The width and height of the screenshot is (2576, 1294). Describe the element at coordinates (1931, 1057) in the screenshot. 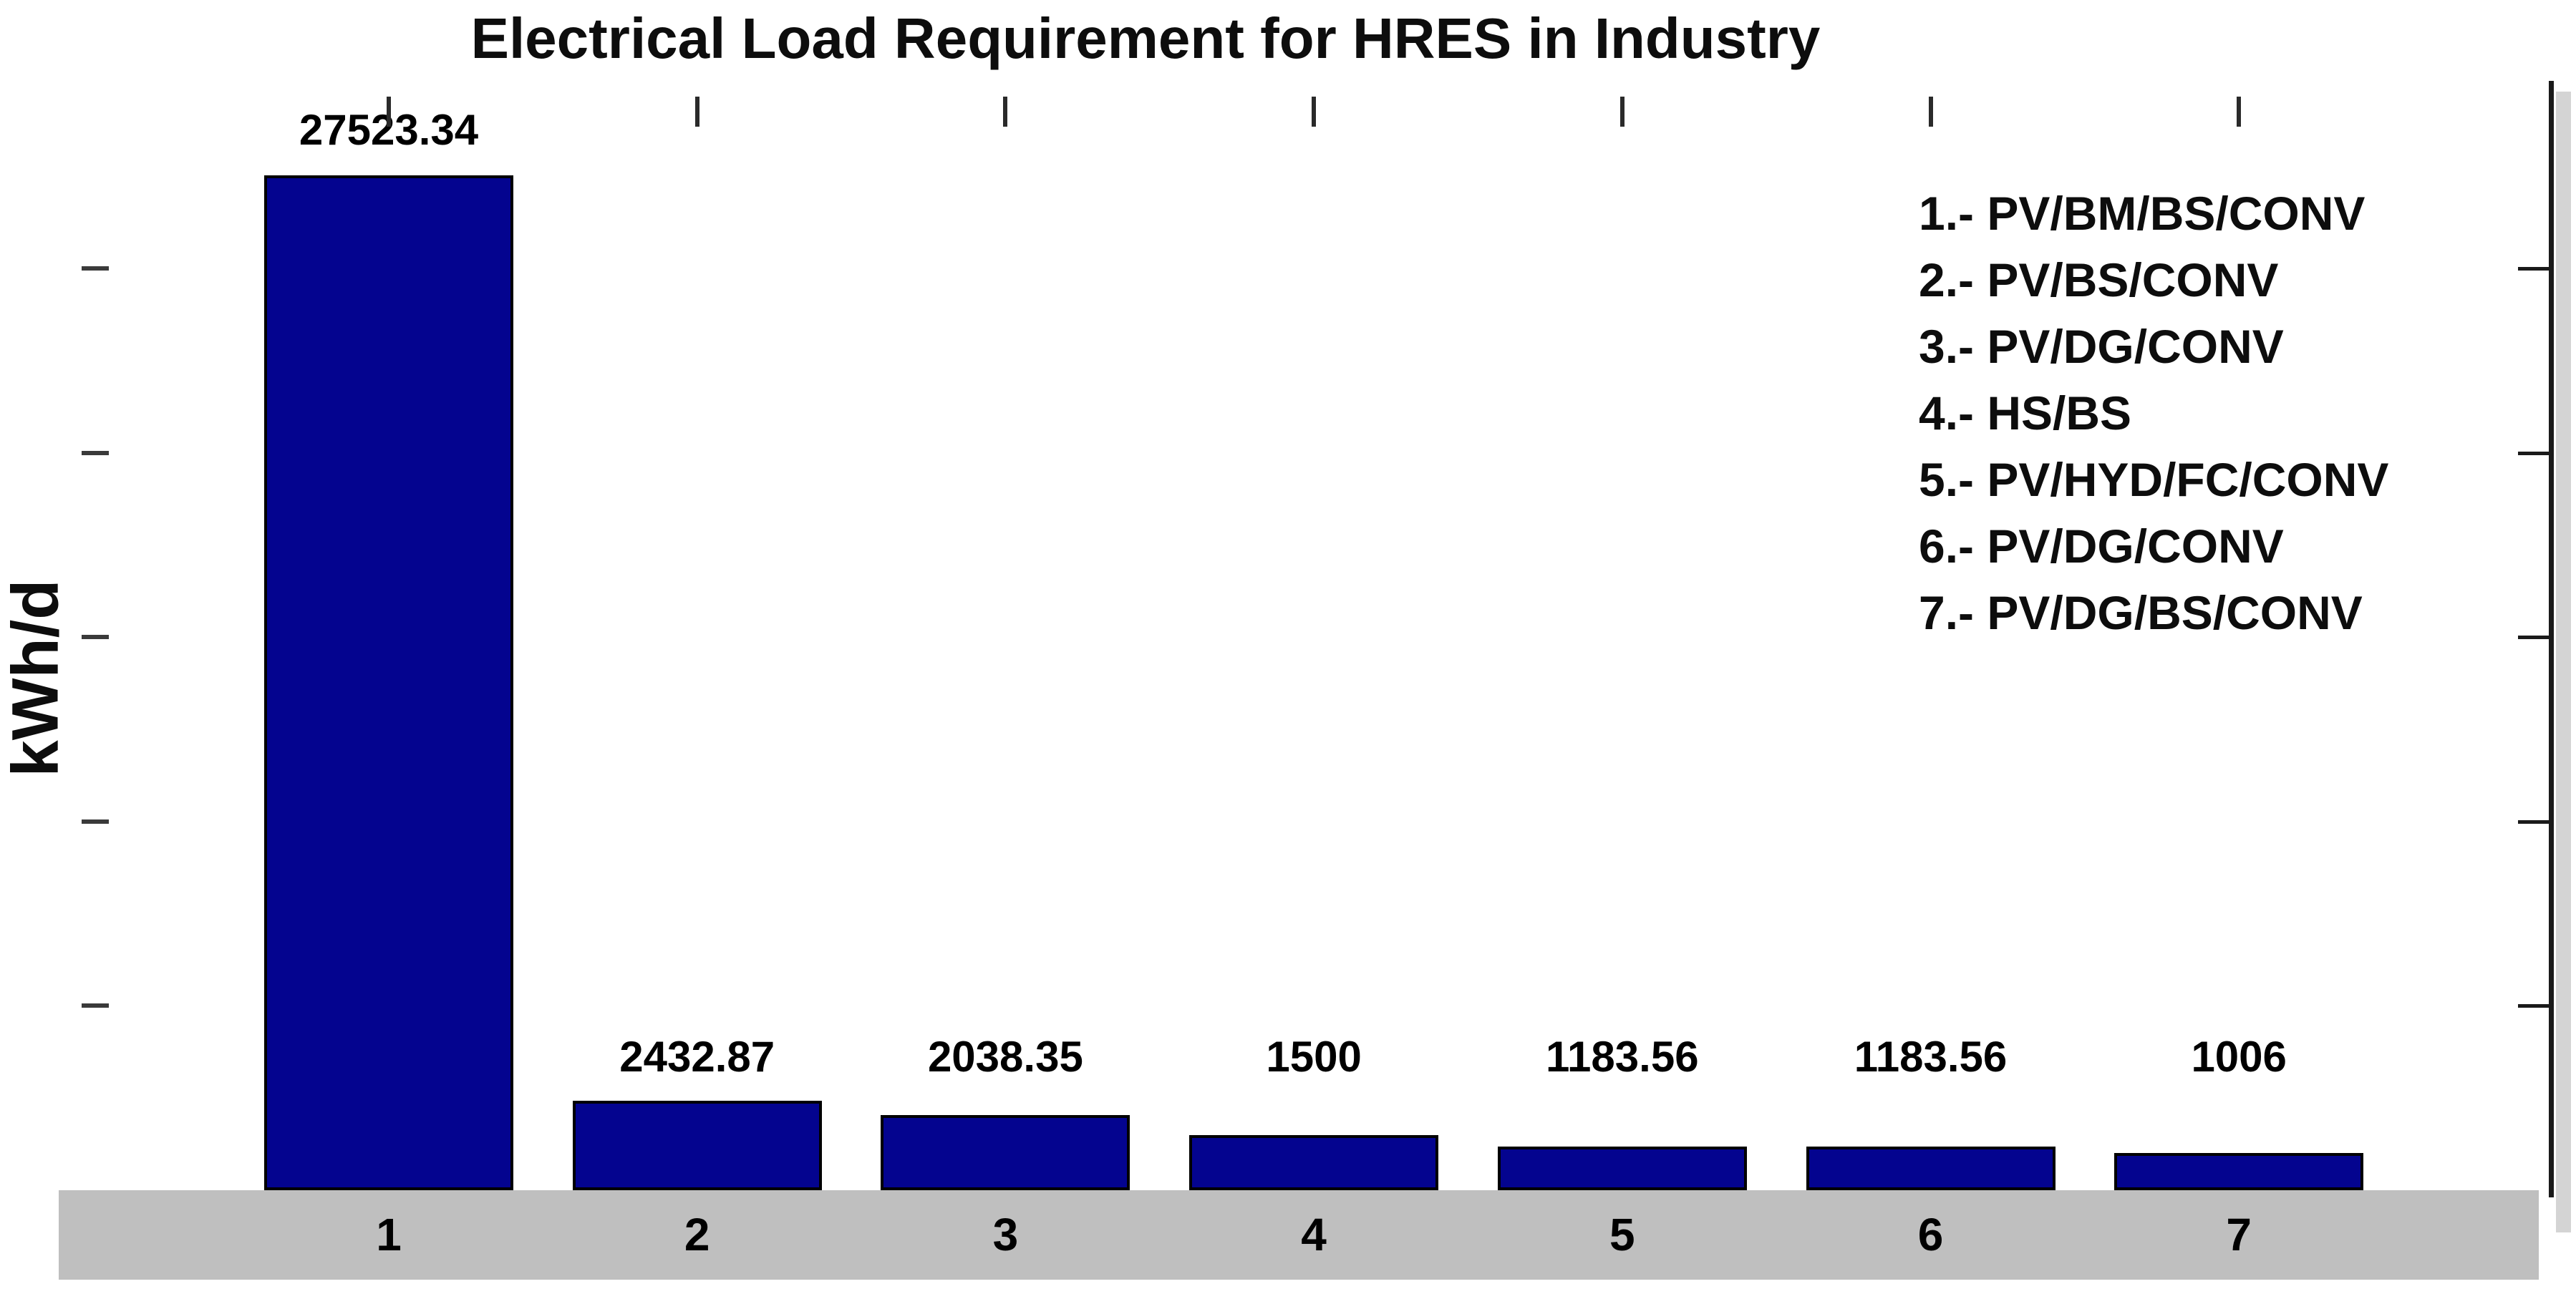

I see `bar-value-label-6: 1183.56` at that location.